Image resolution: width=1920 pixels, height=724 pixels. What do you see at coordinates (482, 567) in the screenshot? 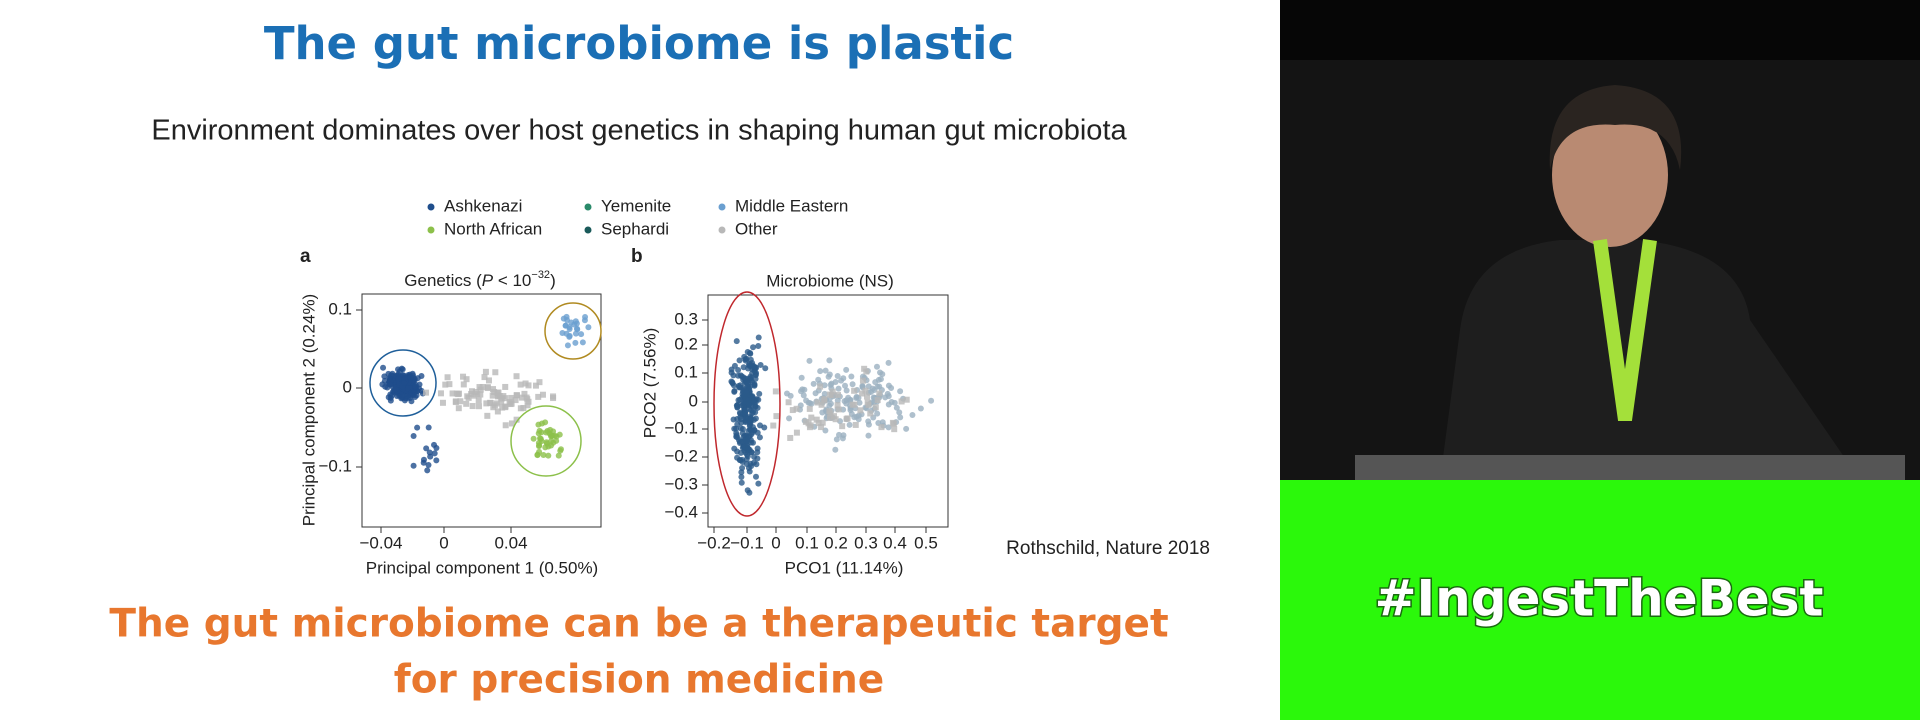
I see `x-axis-label: Principal component 1 (0.50%)` at bounding box center [482, 567].